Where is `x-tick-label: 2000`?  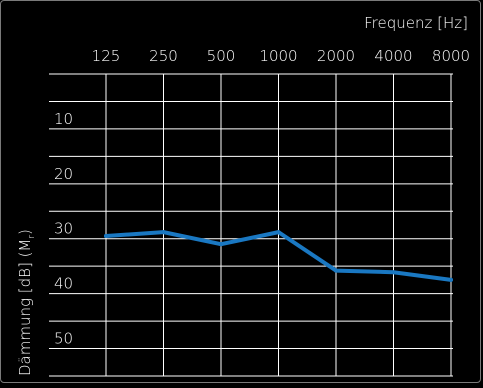
x-tick-label: 2000 is located at coordinates (336, 56).